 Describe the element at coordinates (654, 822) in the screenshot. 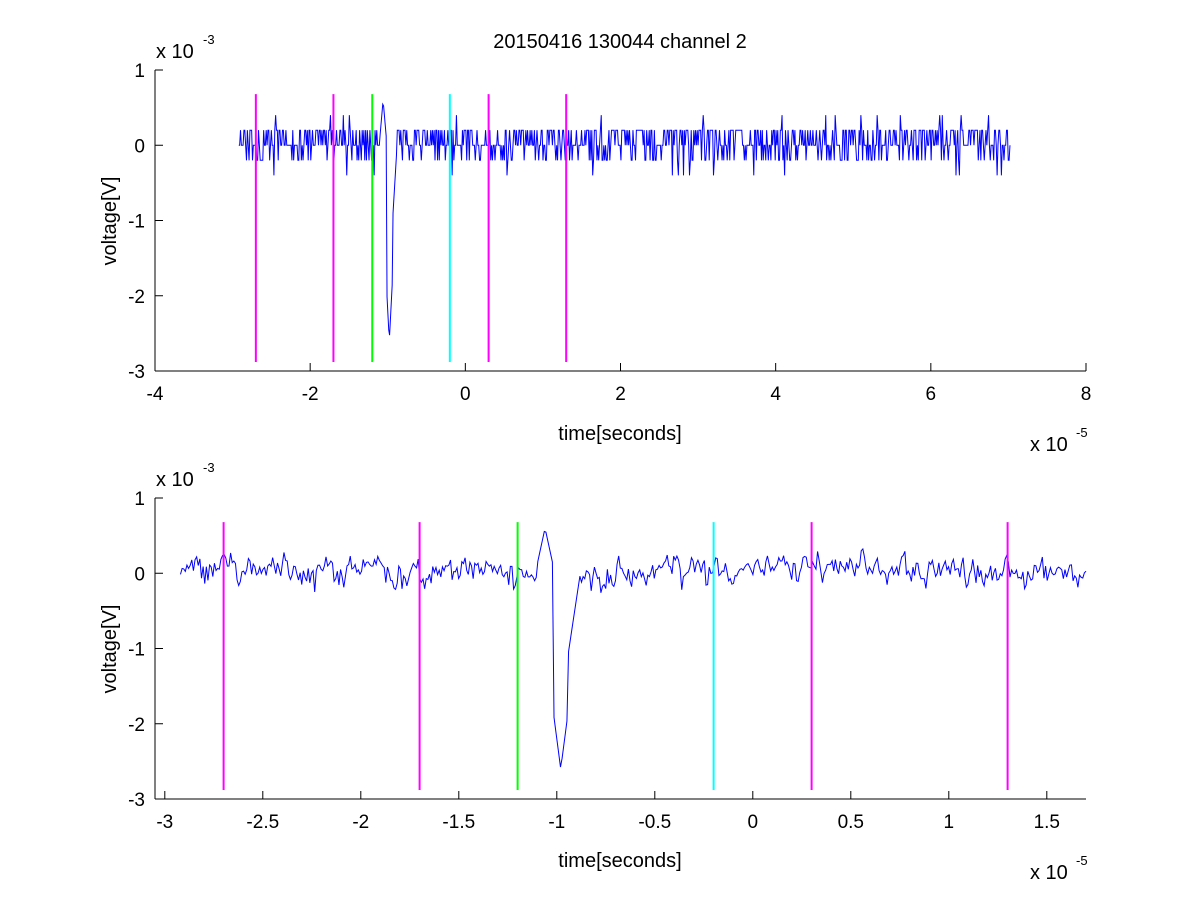

I see `x-tick-label: -0.5` at that location.